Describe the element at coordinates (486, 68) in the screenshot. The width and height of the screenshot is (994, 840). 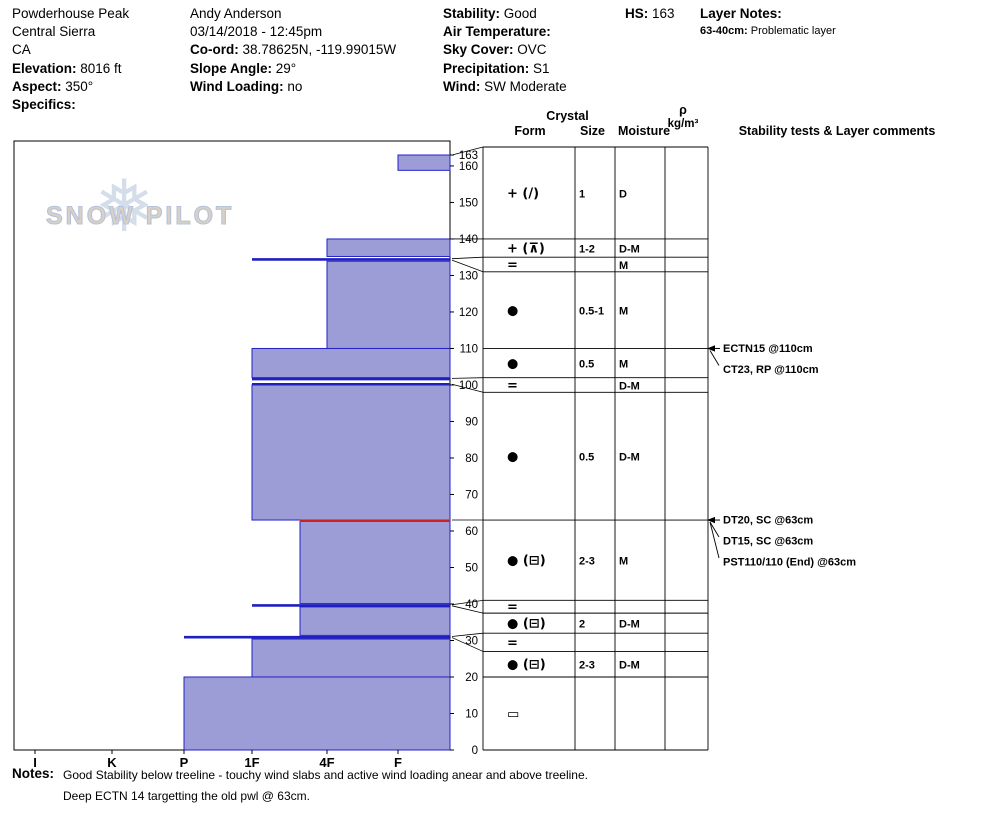
I see `precipitation-label: Precipitation:` at that location.